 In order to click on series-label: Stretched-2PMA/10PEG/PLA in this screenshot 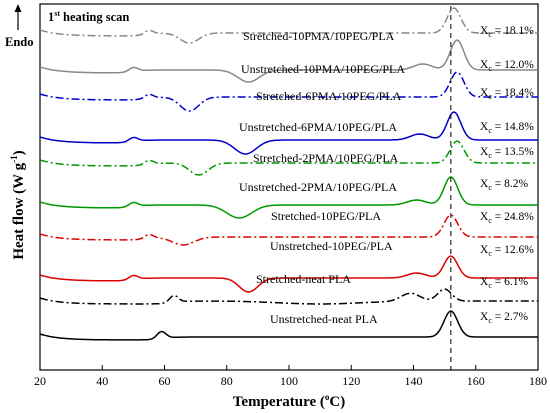, I will do `click(326, 158)`.